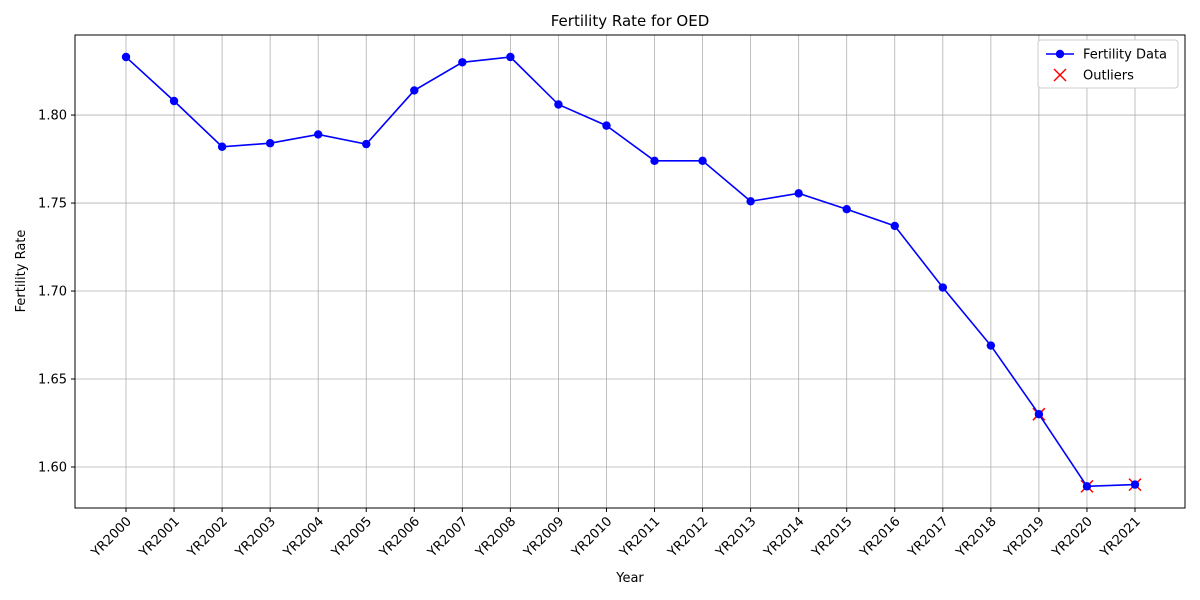 The width and height of the screenshot is (1200, 600). Describe the element at coordinates (832, 537) in the screenshot. I see `x-tick-label: YR2015` at that location.